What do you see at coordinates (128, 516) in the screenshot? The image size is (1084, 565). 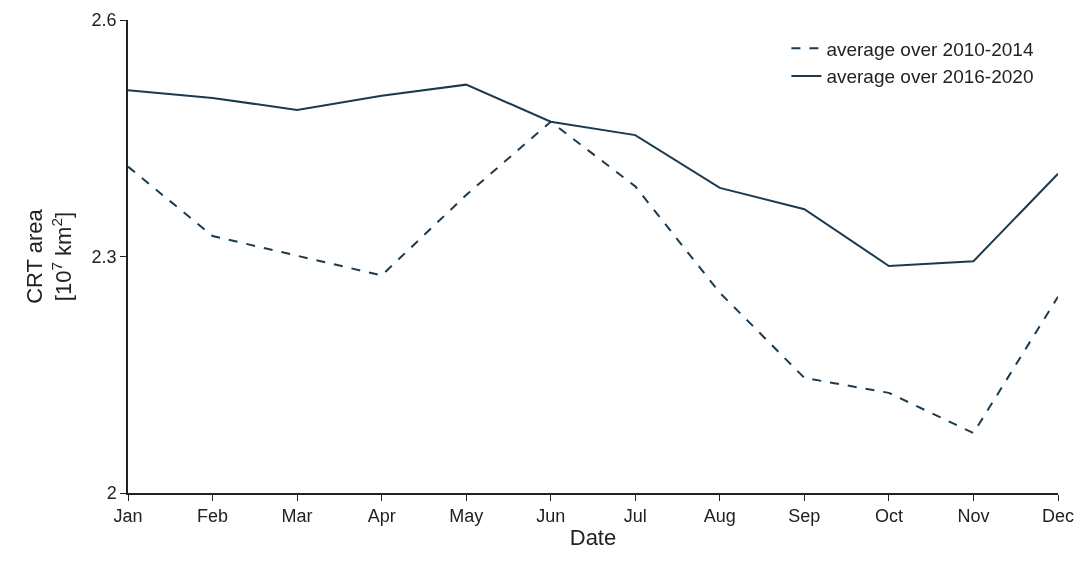 I see `x-tick-label: Jan` at bounding box center [128, 516].